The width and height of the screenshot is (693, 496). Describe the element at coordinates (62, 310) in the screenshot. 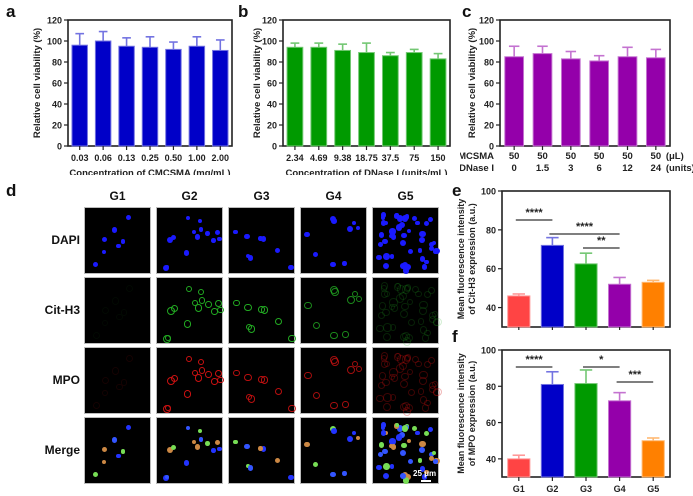

I see `row-label-cit-h3: Cit-H3` at that location.